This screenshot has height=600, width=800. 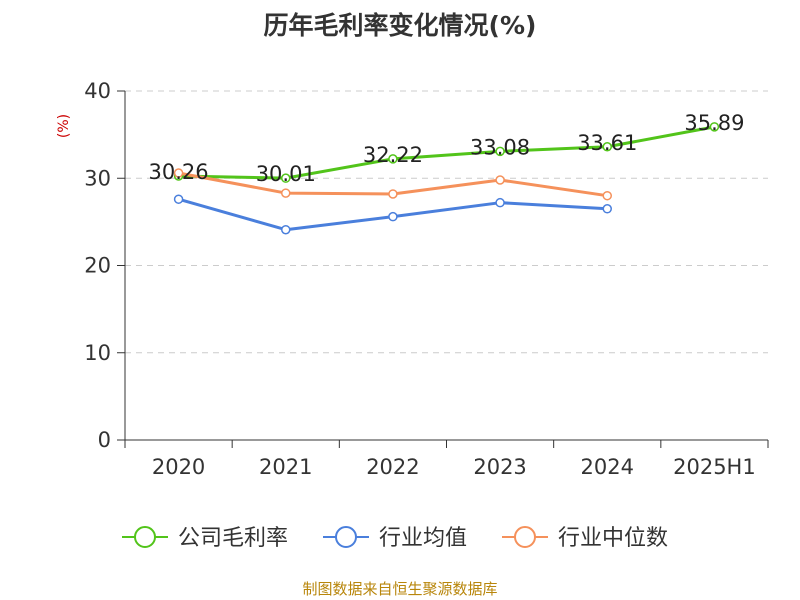 I want to click on chart-title: 历年毛利率变化情况(%), so click(x=400, y=25).